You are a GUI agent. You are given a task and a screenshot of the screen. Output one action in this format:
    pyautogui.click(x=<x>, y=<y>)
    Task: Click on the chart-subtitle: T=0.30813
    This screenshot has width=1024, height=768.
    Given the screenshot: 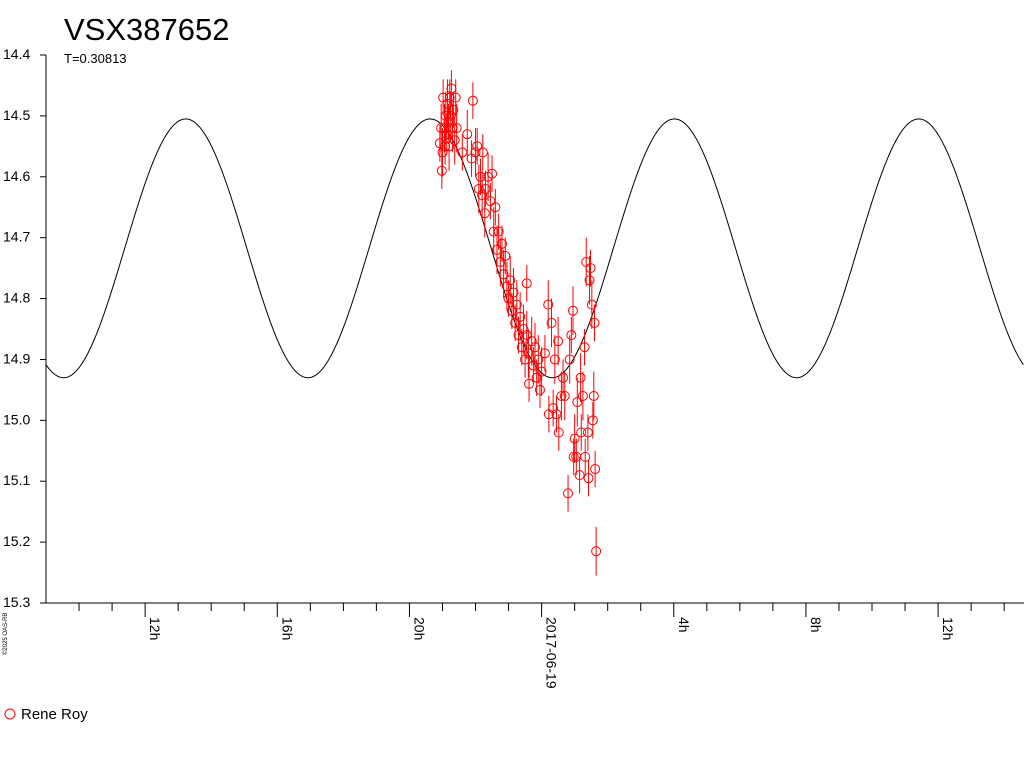 What is the action you would take?
    pyautogui.click(x=95, y=58)
    